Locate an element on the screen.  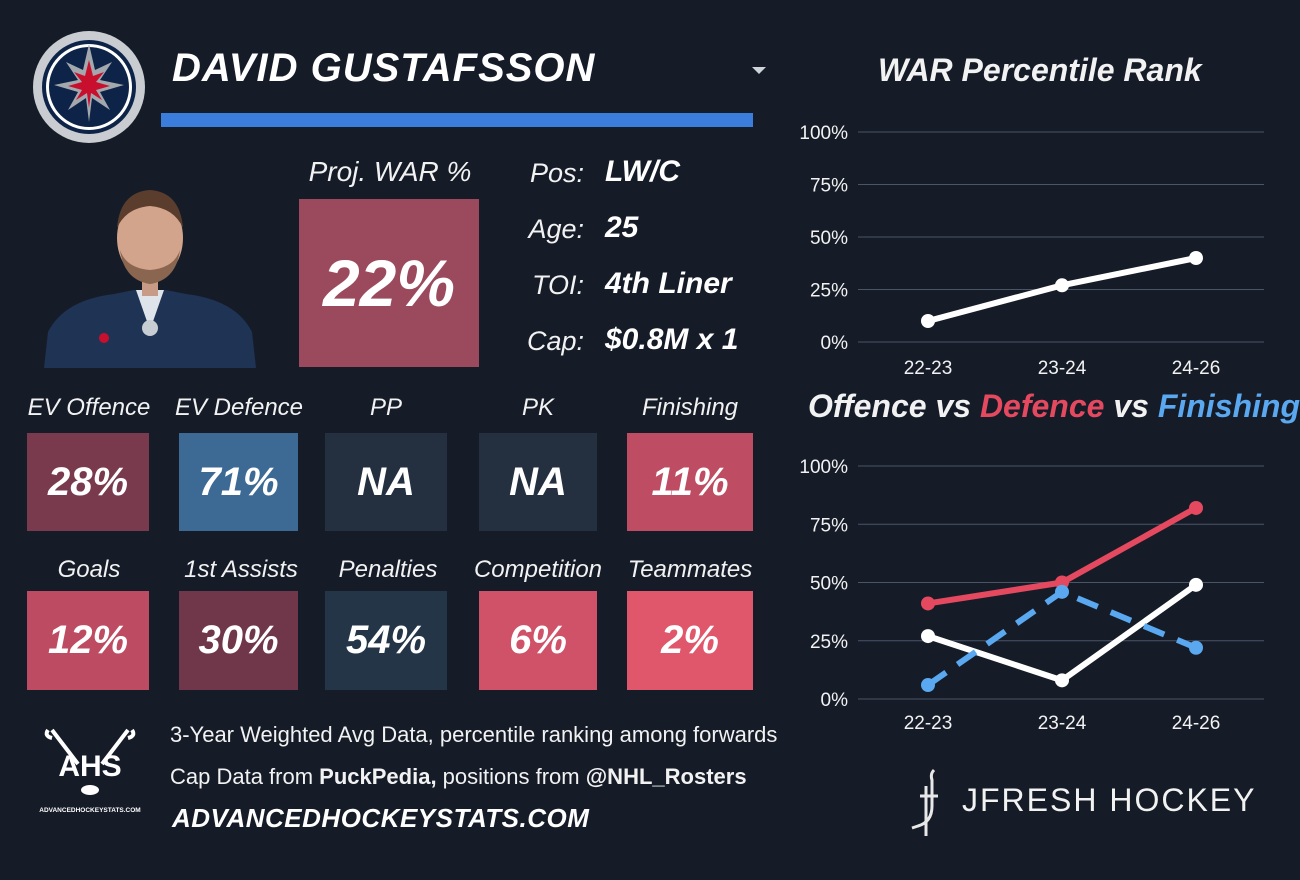
jfresh-brand: JFRESH HOCKEY is located at coordinates (1109, 800).